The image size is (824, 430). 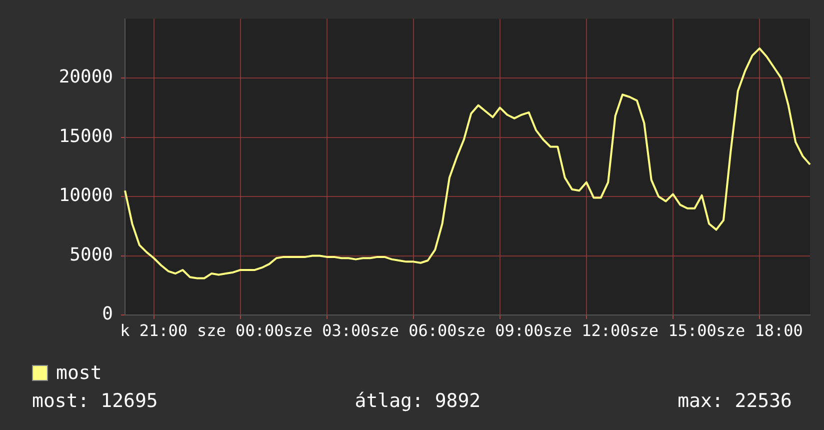 I want to click on x-tick-label: sze 12:00, so click(x=586, y=330).